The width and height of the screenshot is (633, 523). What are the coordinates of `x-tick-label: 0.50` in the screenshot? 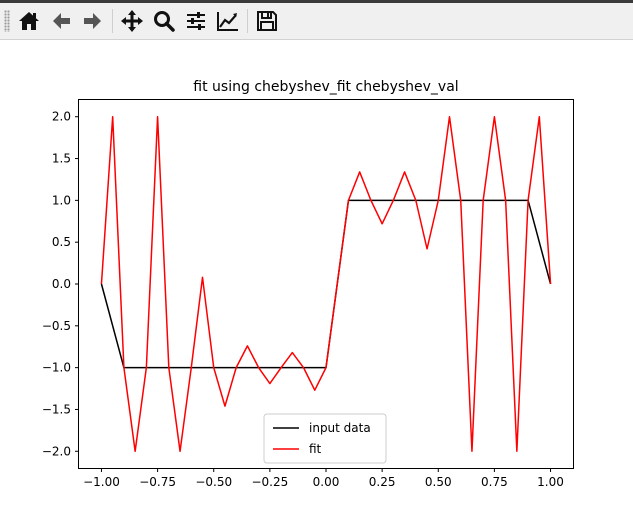 It's located at (438, 482).